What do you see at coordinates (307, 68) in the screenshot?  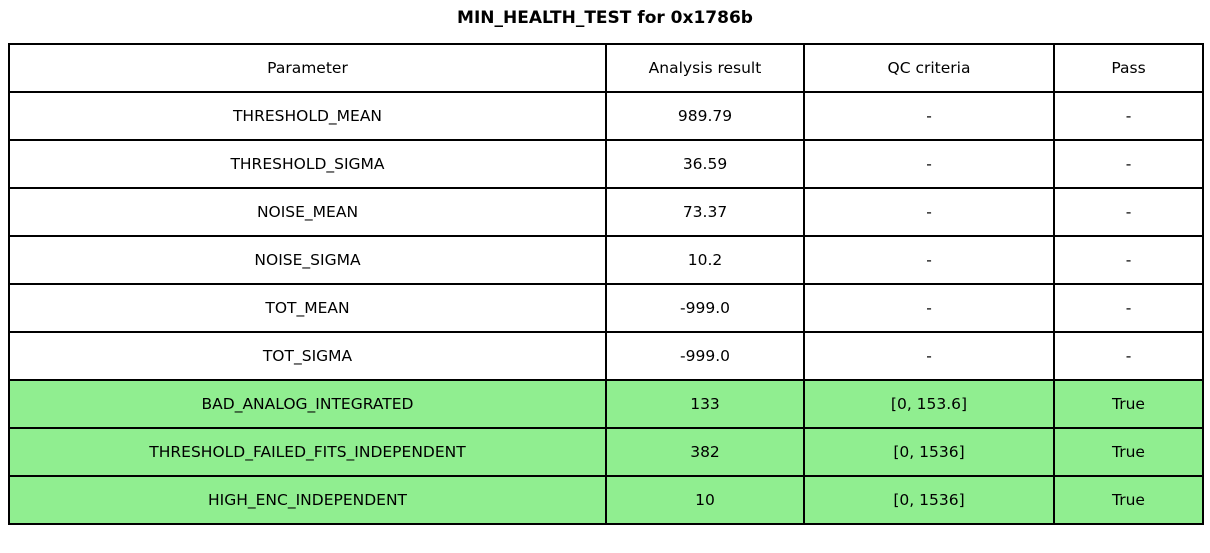 I see `header-cell-parameter: Parameter` at bounding box center [307, 68].